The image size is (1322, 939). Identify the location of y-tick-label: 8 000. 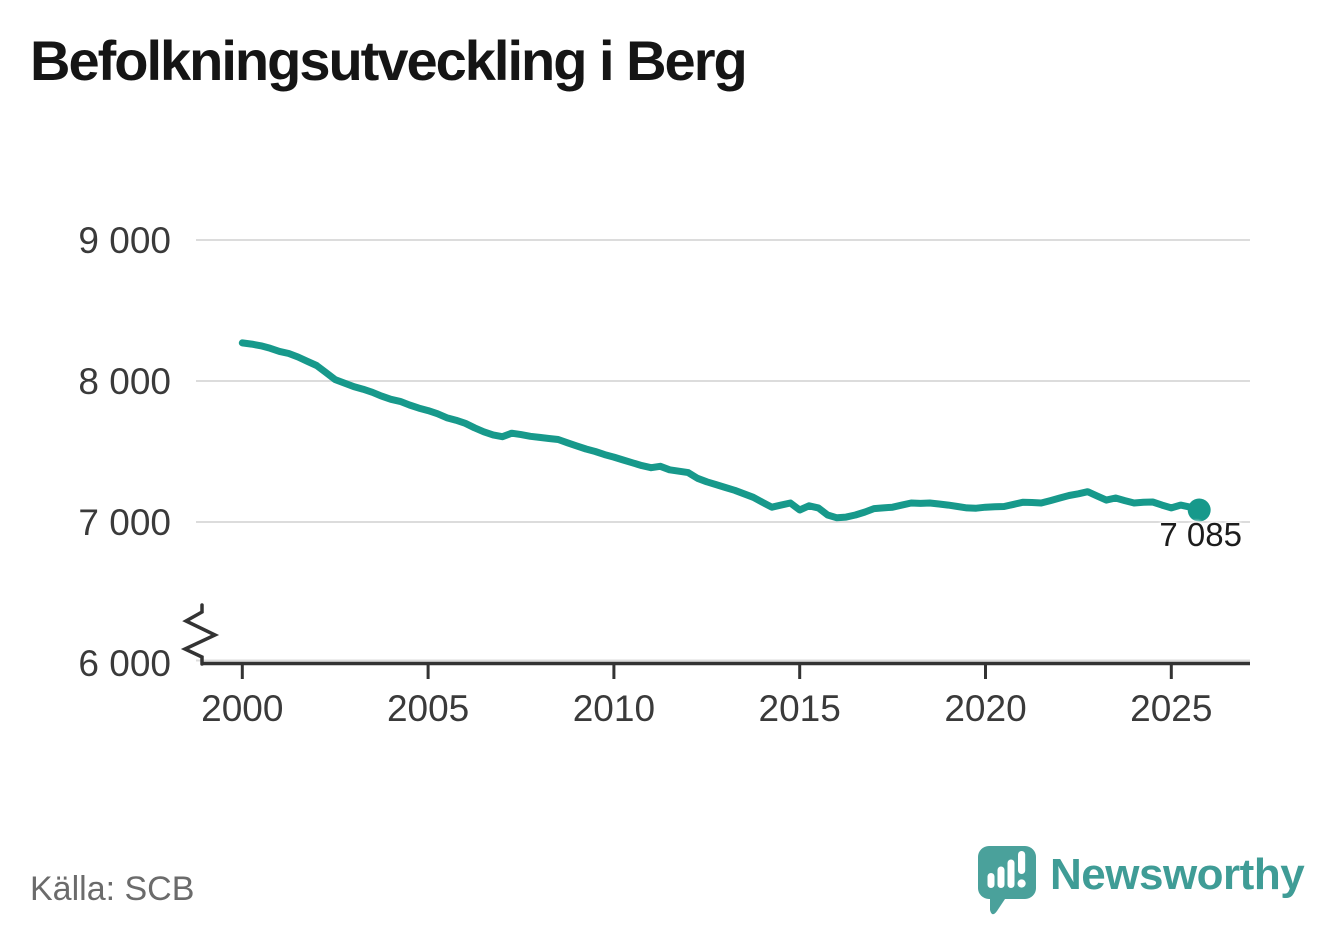
(124, 381).